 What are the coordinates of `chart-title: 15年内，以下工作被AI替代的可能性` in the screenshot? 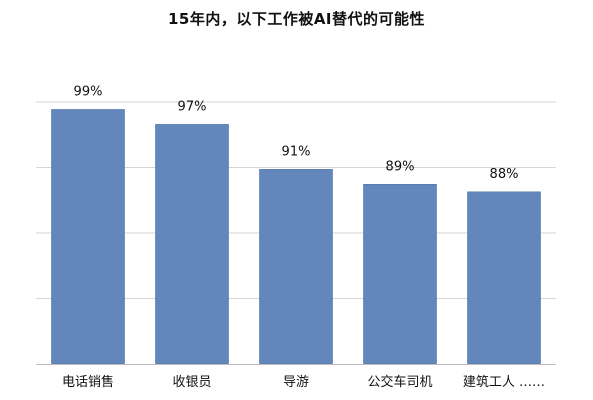 It's located at (296, 19).